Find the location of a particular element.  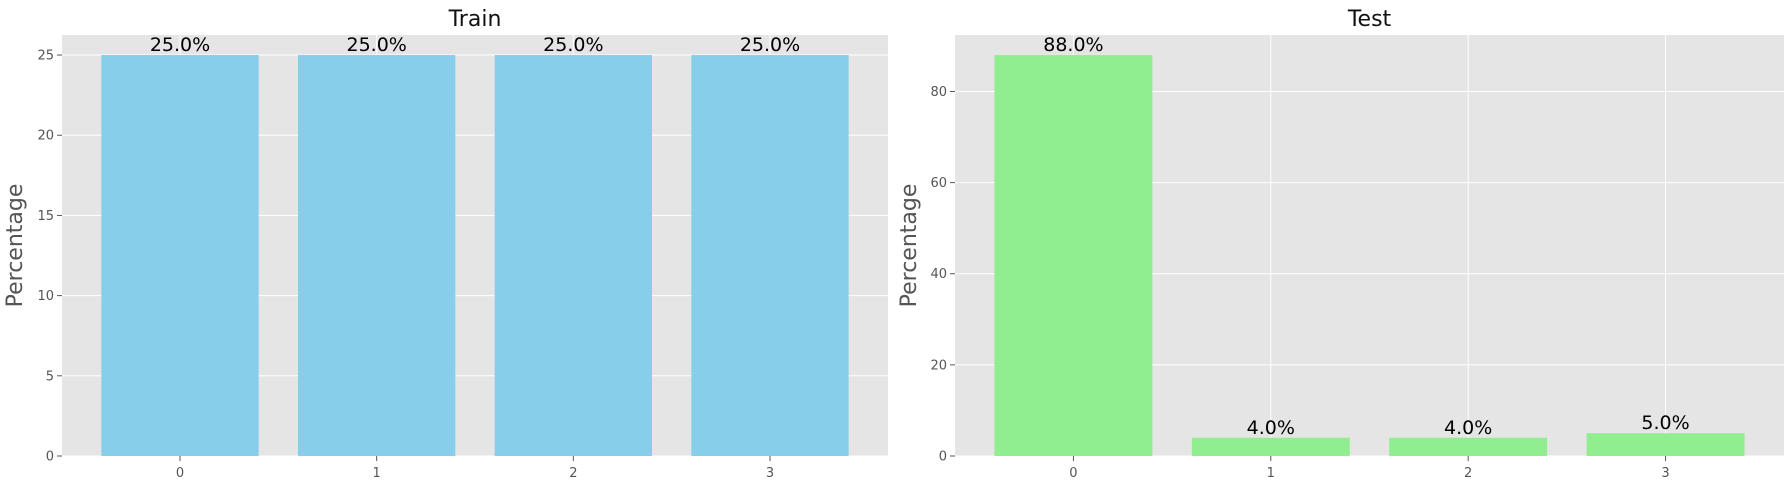

y-tick-label: 25 is located at coordinates (45, 56).